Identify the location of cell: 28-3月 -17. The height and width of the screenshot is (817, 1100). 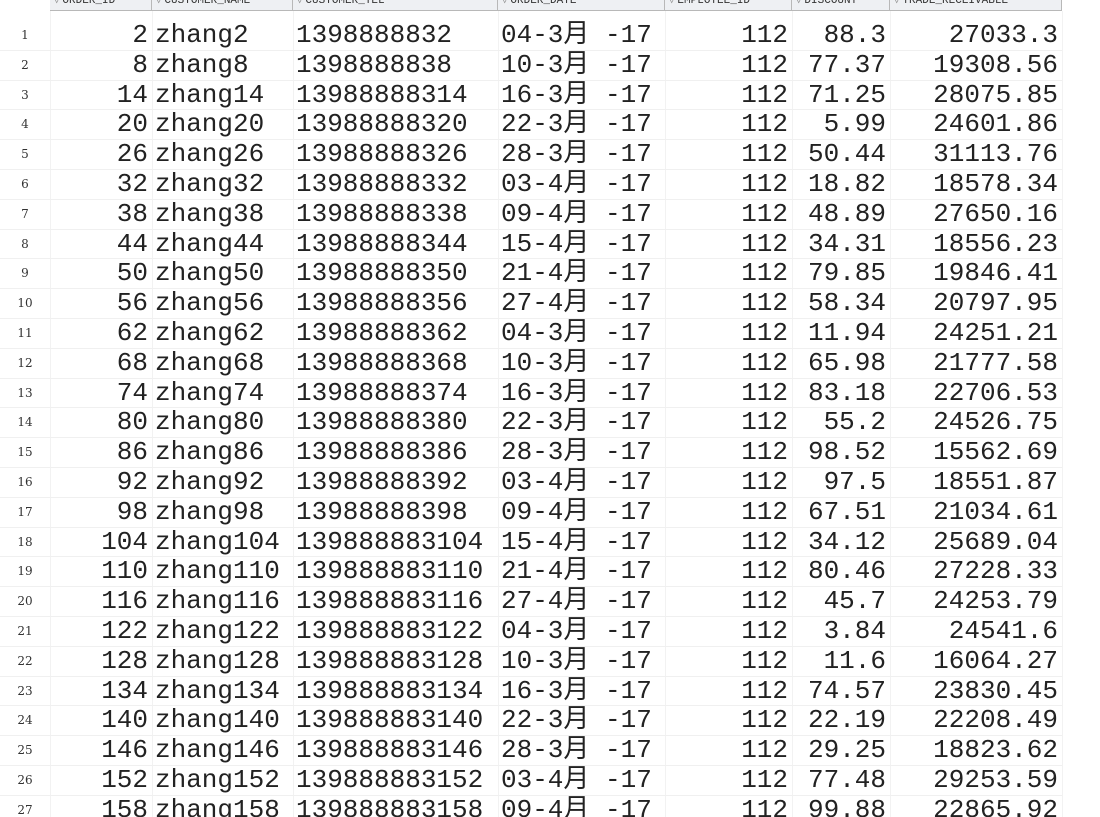
(576, 154).